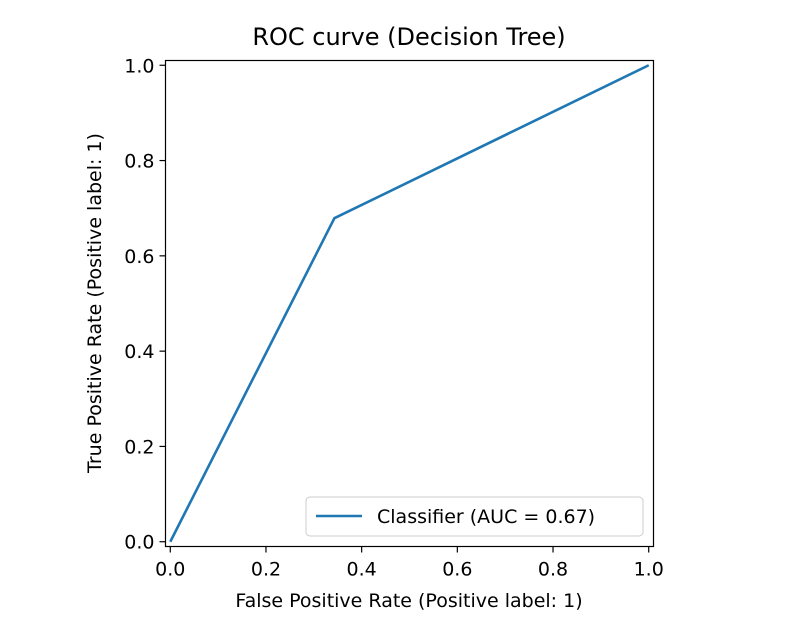  Describe the element at coordinates (553, 570) in the screenshot. I see `x-tick-label: 0.8` at that location.